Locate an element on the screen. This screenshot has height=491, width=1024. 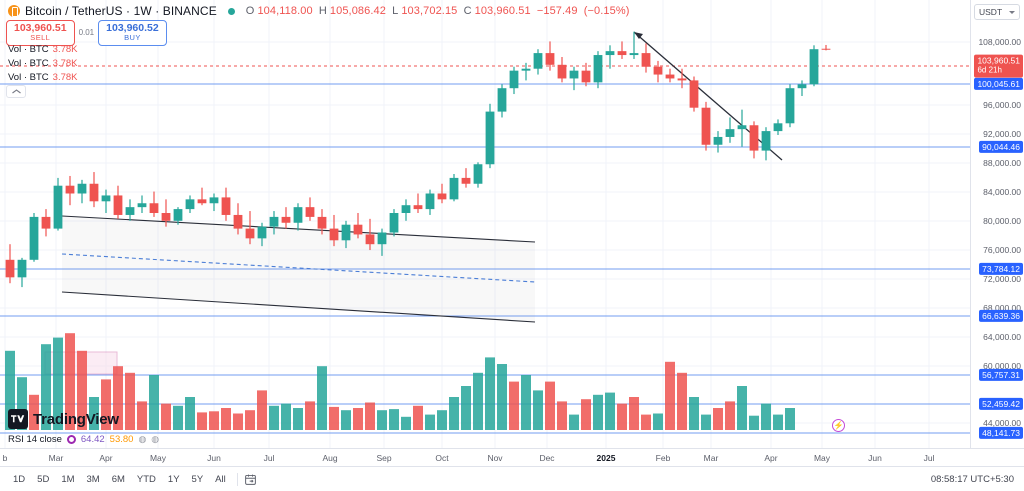
symbol-title: Bitcoin / TetherUS · 1W · BINANCE is located at coordinates (121, 11).